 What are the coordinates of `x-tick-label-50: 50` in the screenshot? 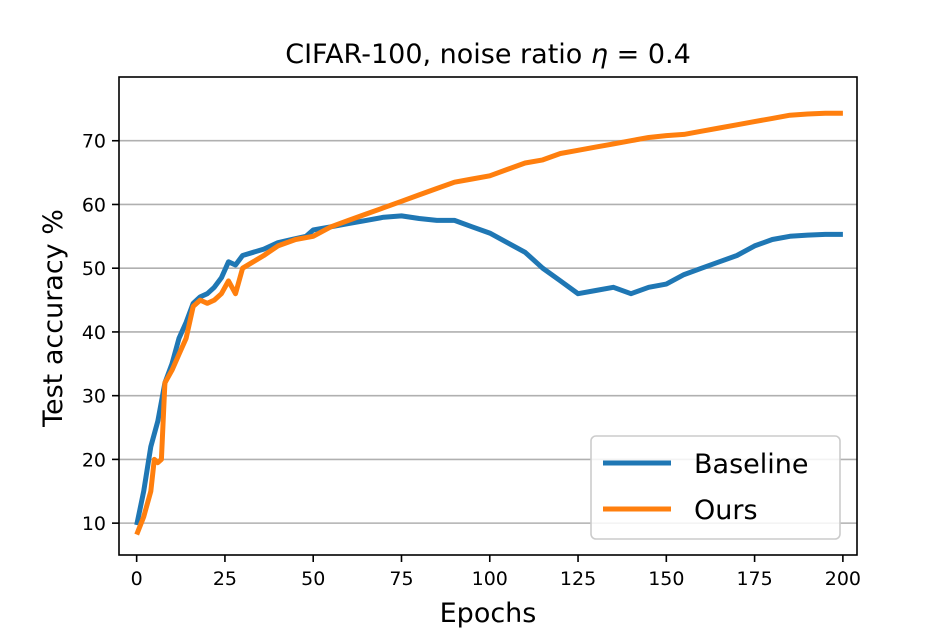 It's located at (313, 579).